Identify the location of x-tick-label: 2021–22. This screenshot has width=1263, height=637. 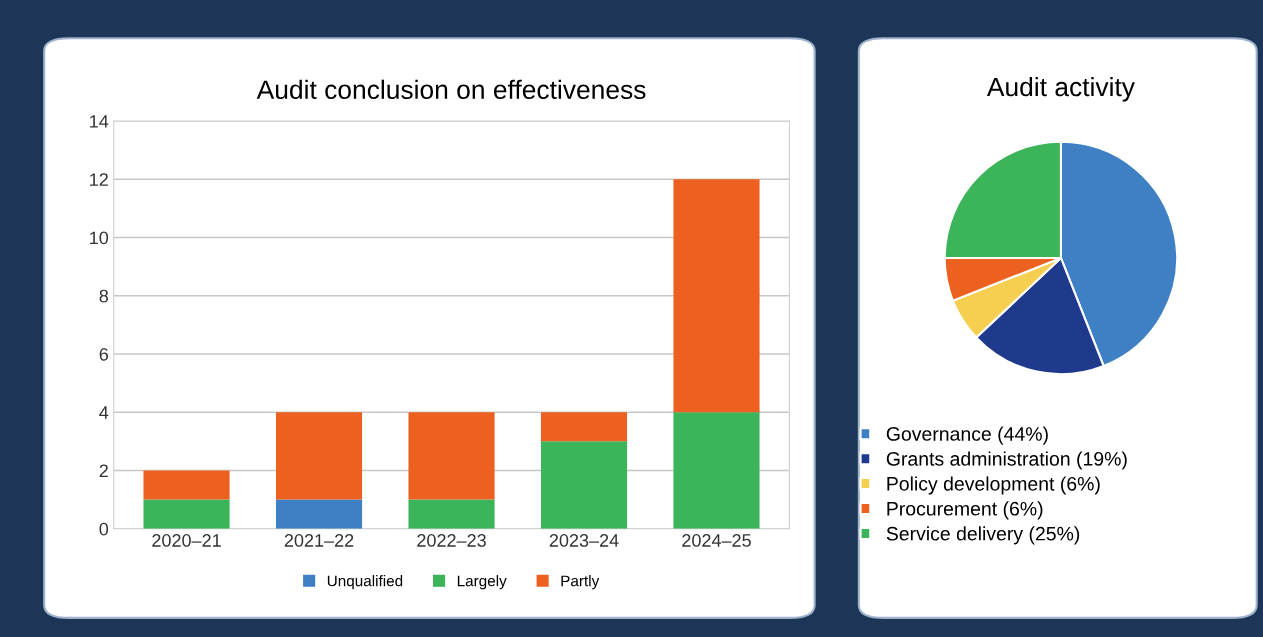
(319, 540).